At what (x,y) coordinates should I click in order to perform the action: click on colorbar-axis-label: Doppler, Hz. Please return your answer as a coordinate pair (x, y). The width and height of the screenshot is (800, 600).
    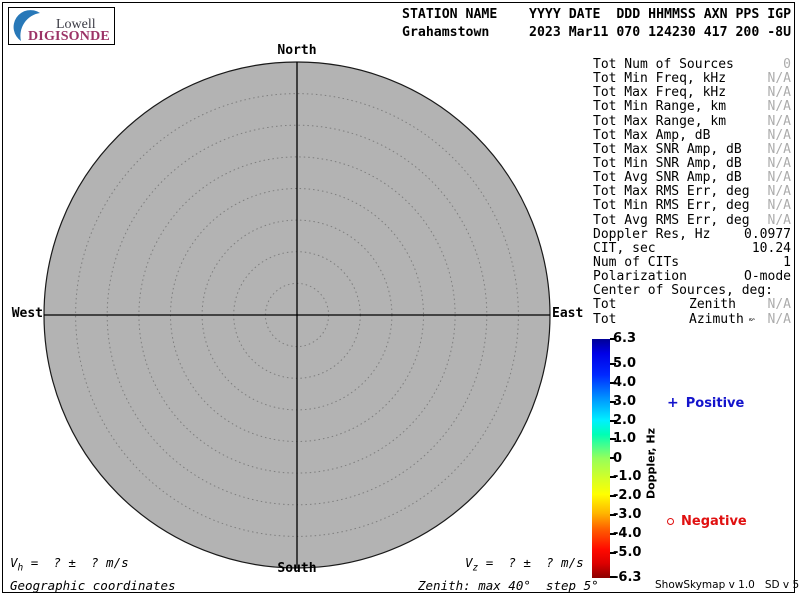
    Looking at the image, I should click on (651, 463).